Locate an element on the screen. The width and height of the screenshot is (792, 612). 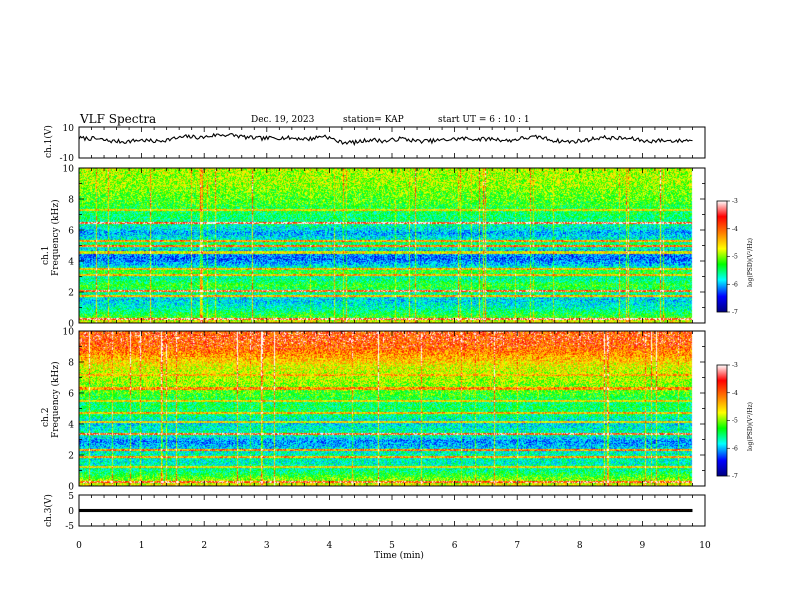
ch2-colorbar-tick-label: -7 is located at coordinates (735, 476).